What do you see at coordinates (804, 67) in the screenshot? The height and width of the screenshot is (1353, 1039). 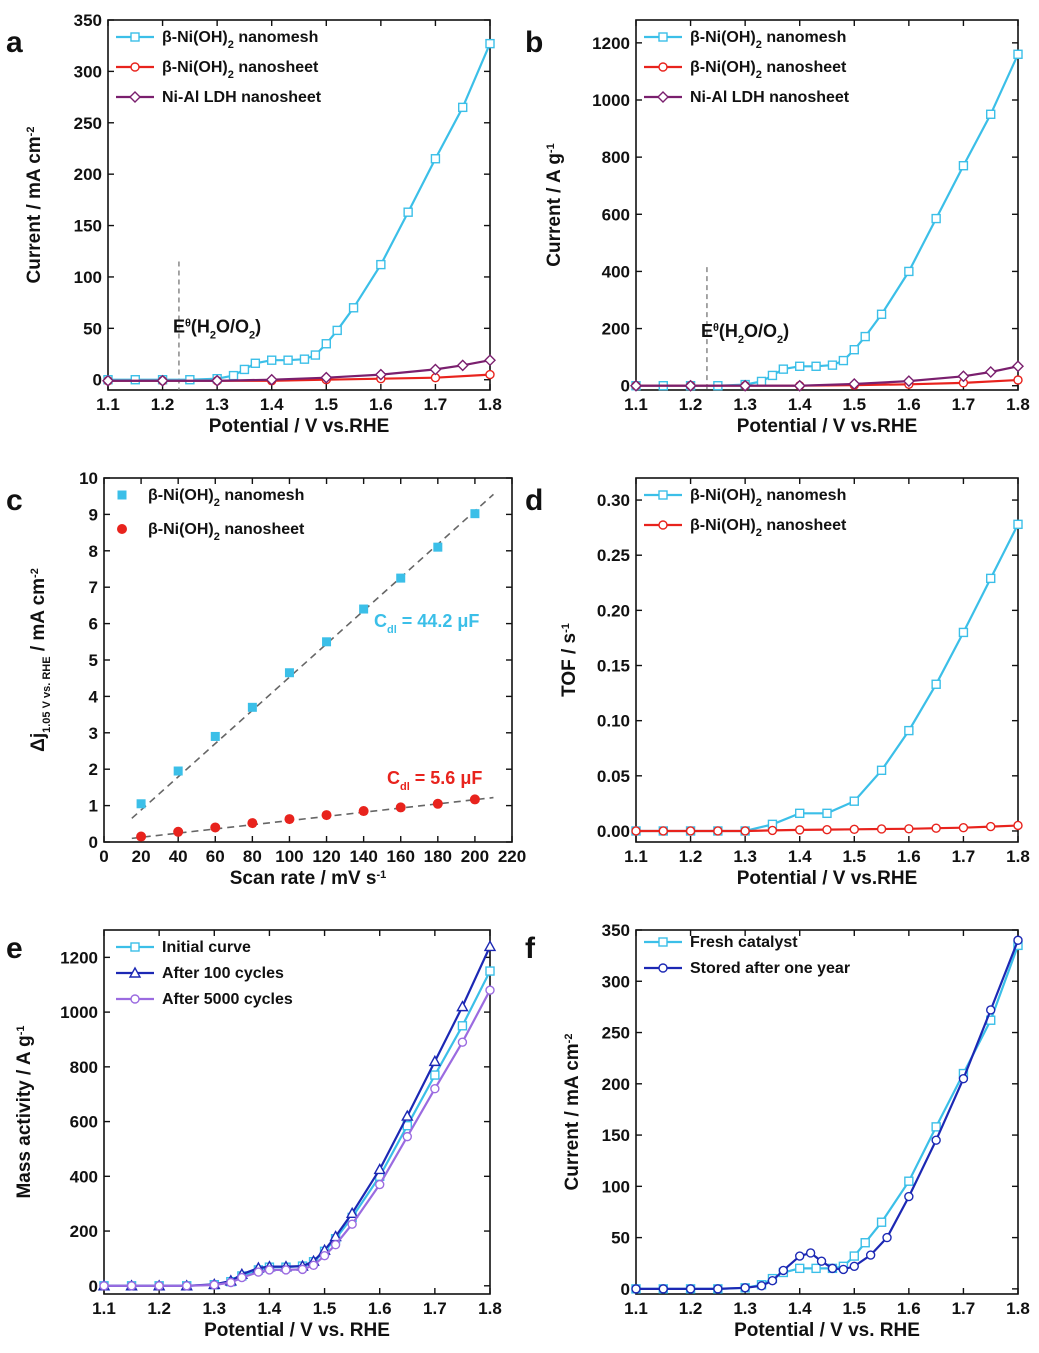 I see `legend-label-part: nanosheet` at bounding box center [804, 67].